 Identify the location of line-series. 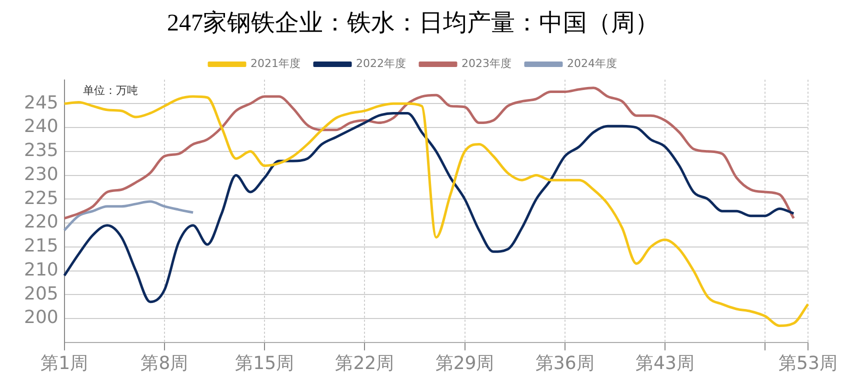
(128, 216).